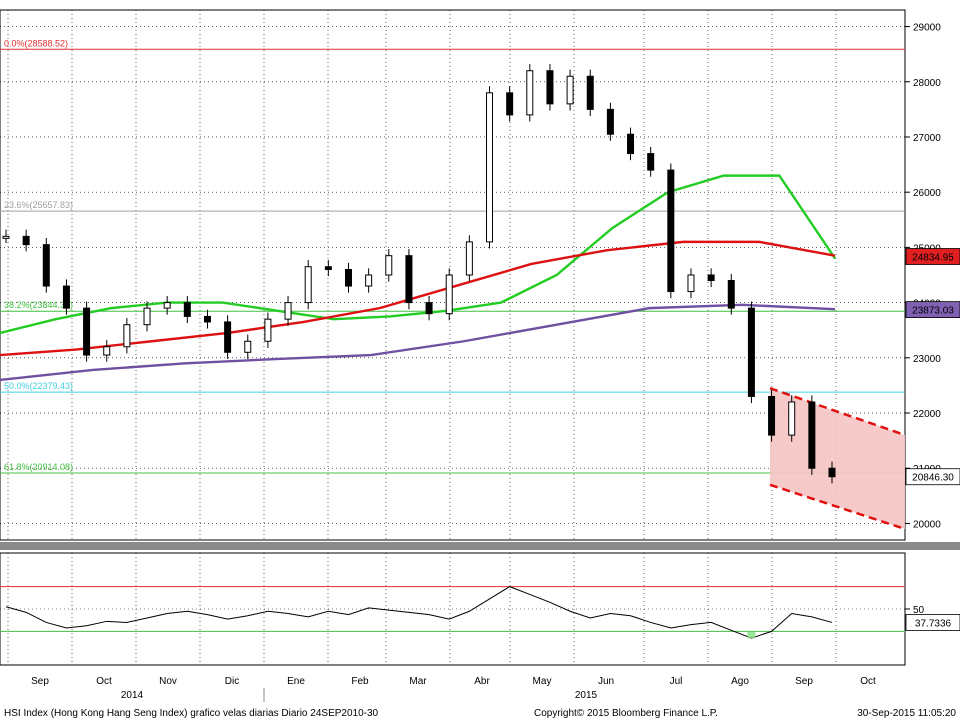 This screenshot has height=720, width=960. What do you see at coordinates (606, 681) in the screenshot?
I see `month-tick-label: Jun` at bounding box center [606, 681].